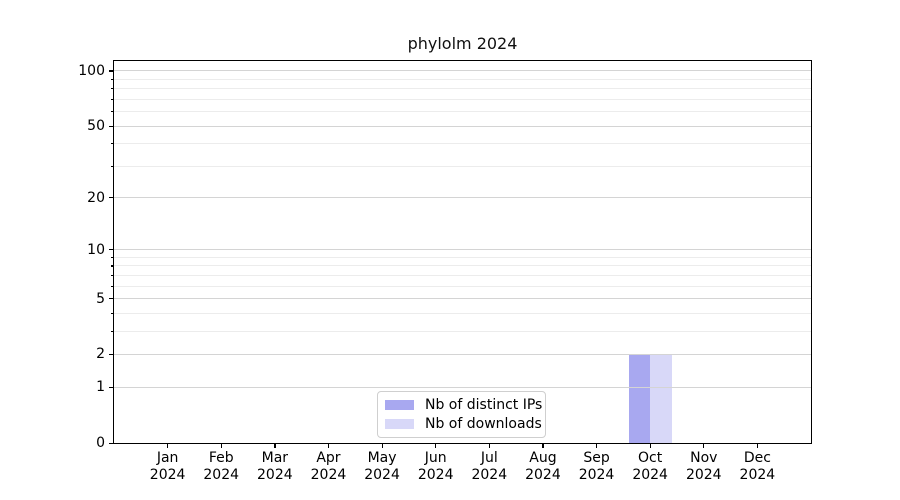  Describe the element at coordinates (639, 398) in the screenshot. I see `bar-nb-of-distinct-ips-oct-2024` at that location.